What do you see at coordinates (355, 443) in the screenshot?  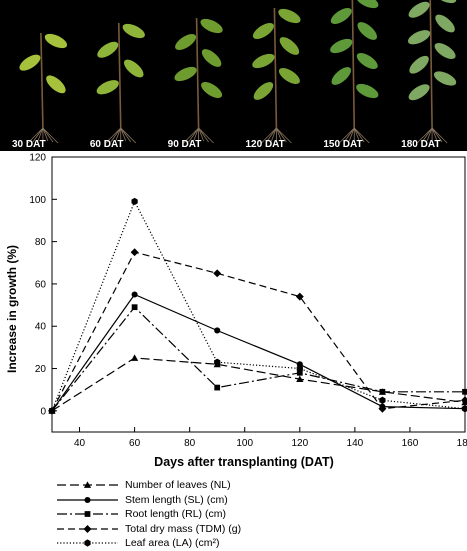 I see `x-tick-label: 140` at bounding box center [355, 443].